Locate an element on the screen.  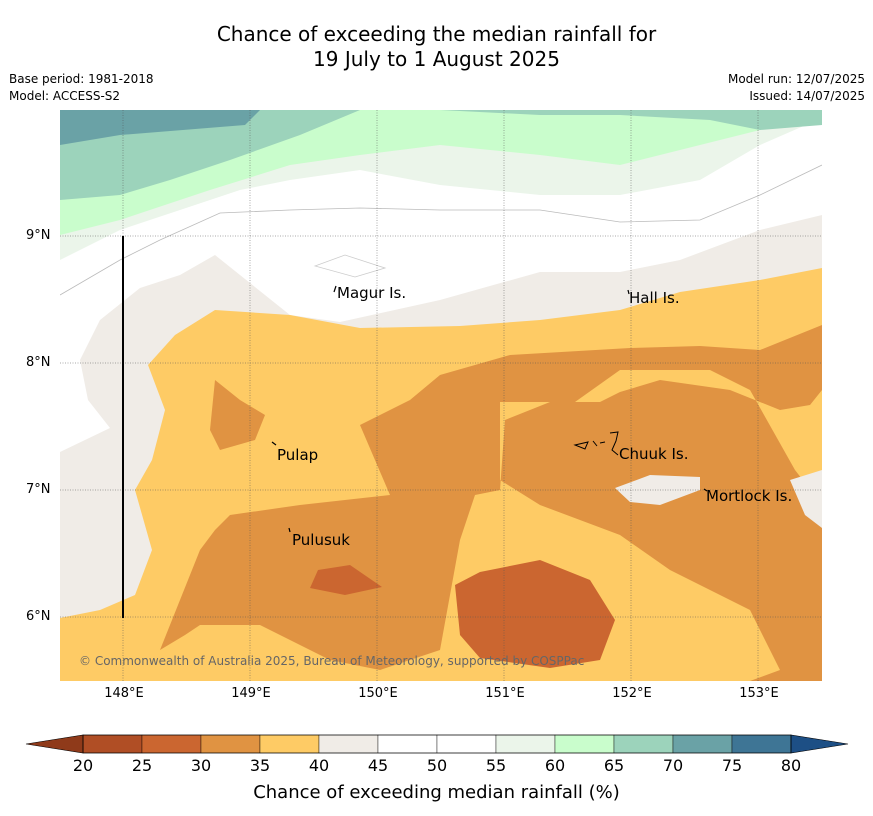
colorbar is located at coordinates (437, 744).